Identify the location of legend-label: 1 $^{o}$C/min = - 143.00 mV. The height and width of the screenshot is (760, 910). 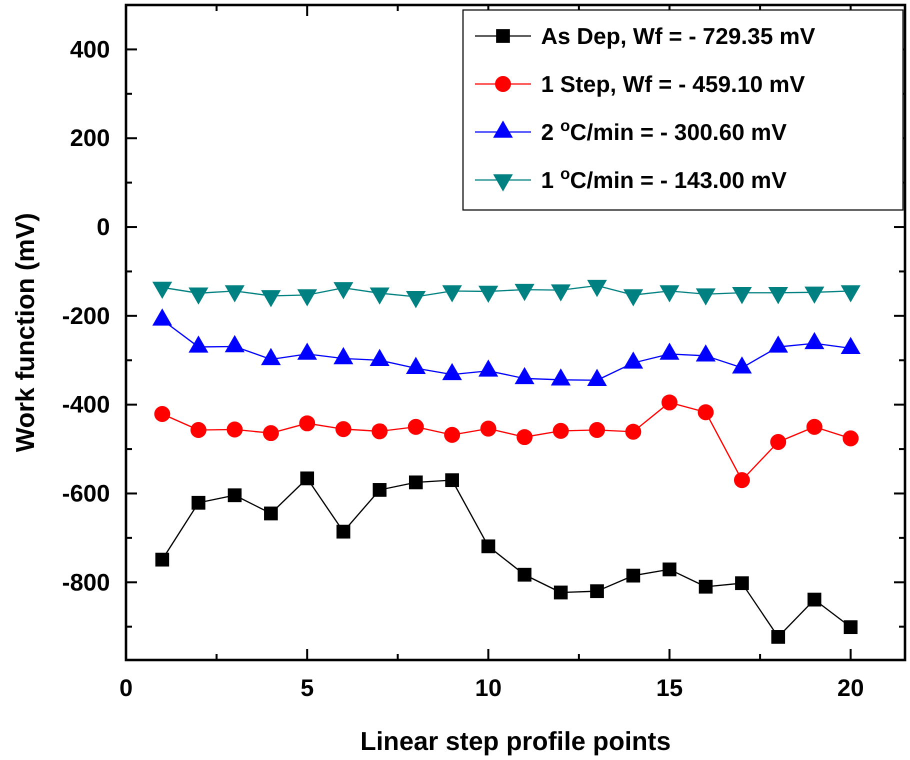
(664, 179).